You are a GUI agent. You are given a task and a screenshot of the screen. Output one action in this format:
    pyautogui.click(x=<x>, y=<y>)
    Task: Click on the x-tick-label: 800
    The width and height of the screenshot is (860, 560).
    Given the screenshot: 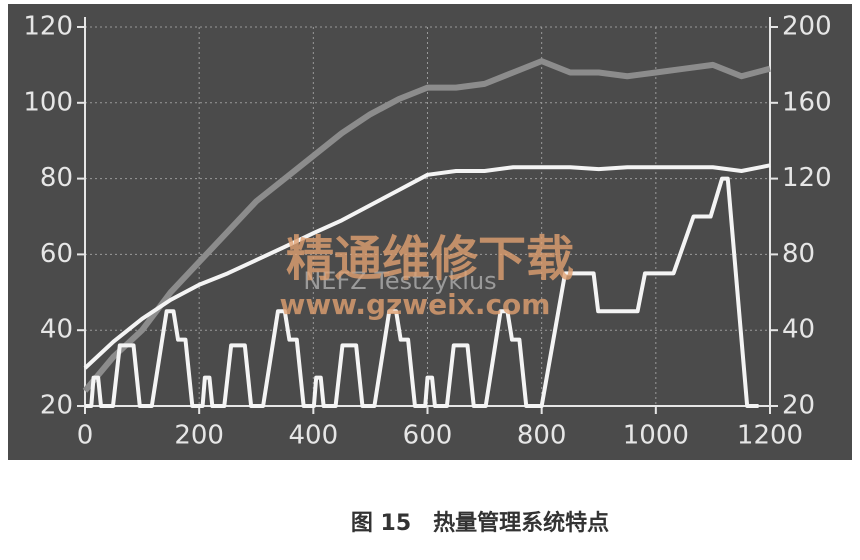 What is the action you would take?
    pyautogui.click(x=542, y=436)
    